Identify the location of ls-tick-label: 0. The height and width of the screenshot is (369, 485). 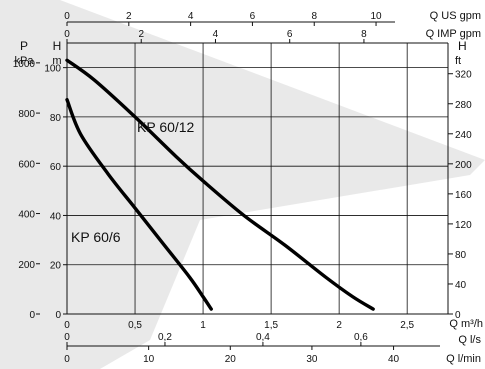
(67, 337).